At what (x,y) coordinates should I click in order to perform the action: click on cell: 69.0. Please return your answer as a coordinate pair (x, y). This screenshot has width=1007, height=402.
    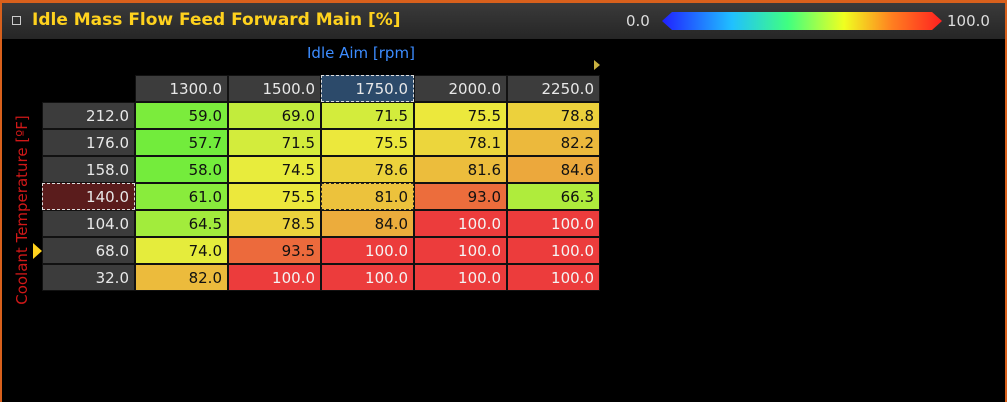
    Looking at the image, I should click on (274, 115).